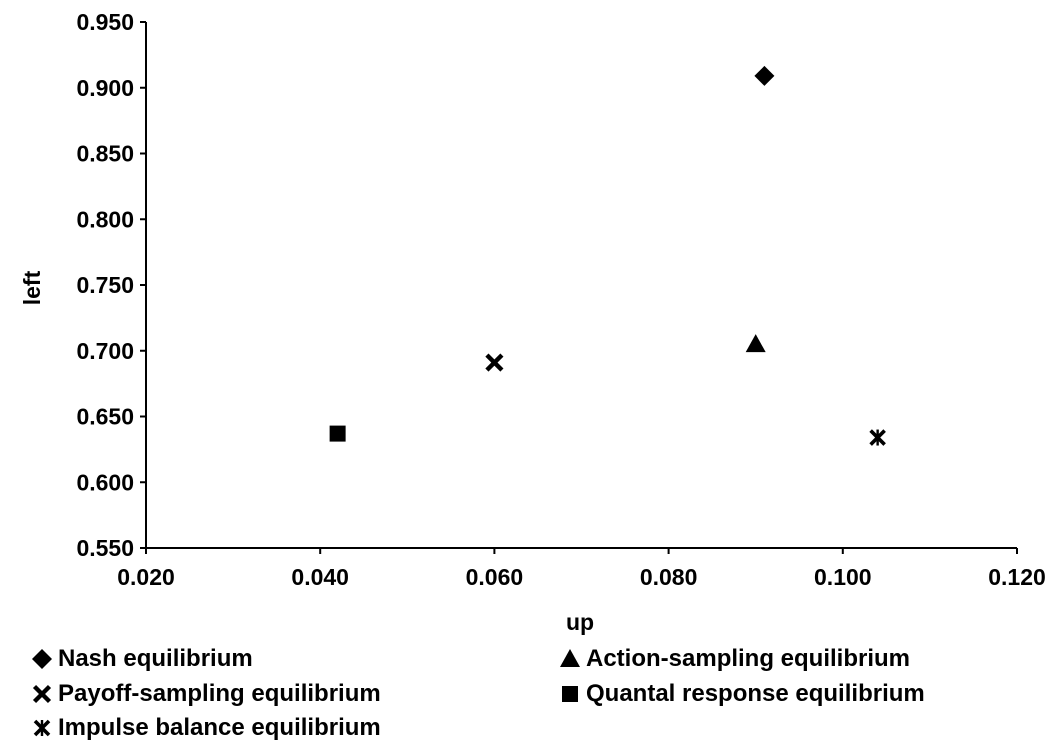  Describe the element at coordinates (105, 154) in the screenshot. I see `y-tick-label: 0.850` at that location.